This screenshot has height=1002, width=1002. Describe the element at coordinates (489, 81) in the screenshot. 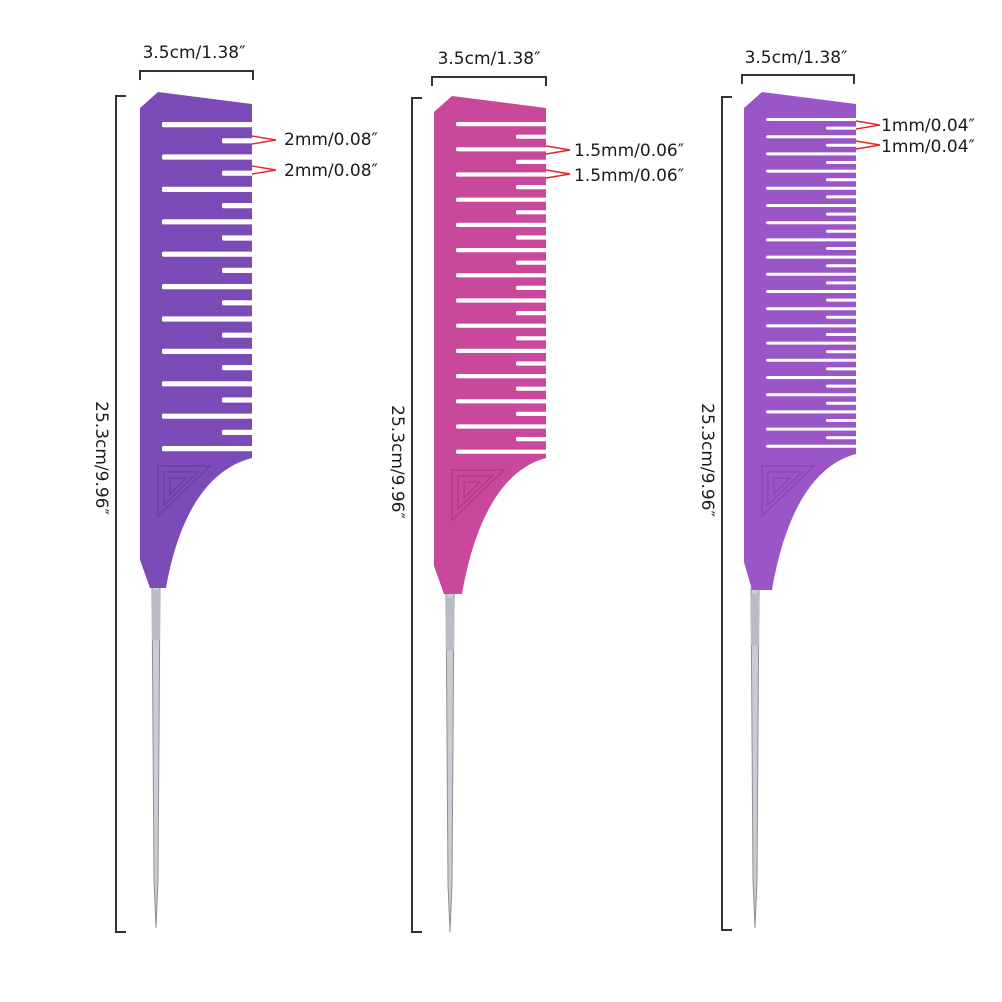

I see `comb-2-width-bracket` at that location.